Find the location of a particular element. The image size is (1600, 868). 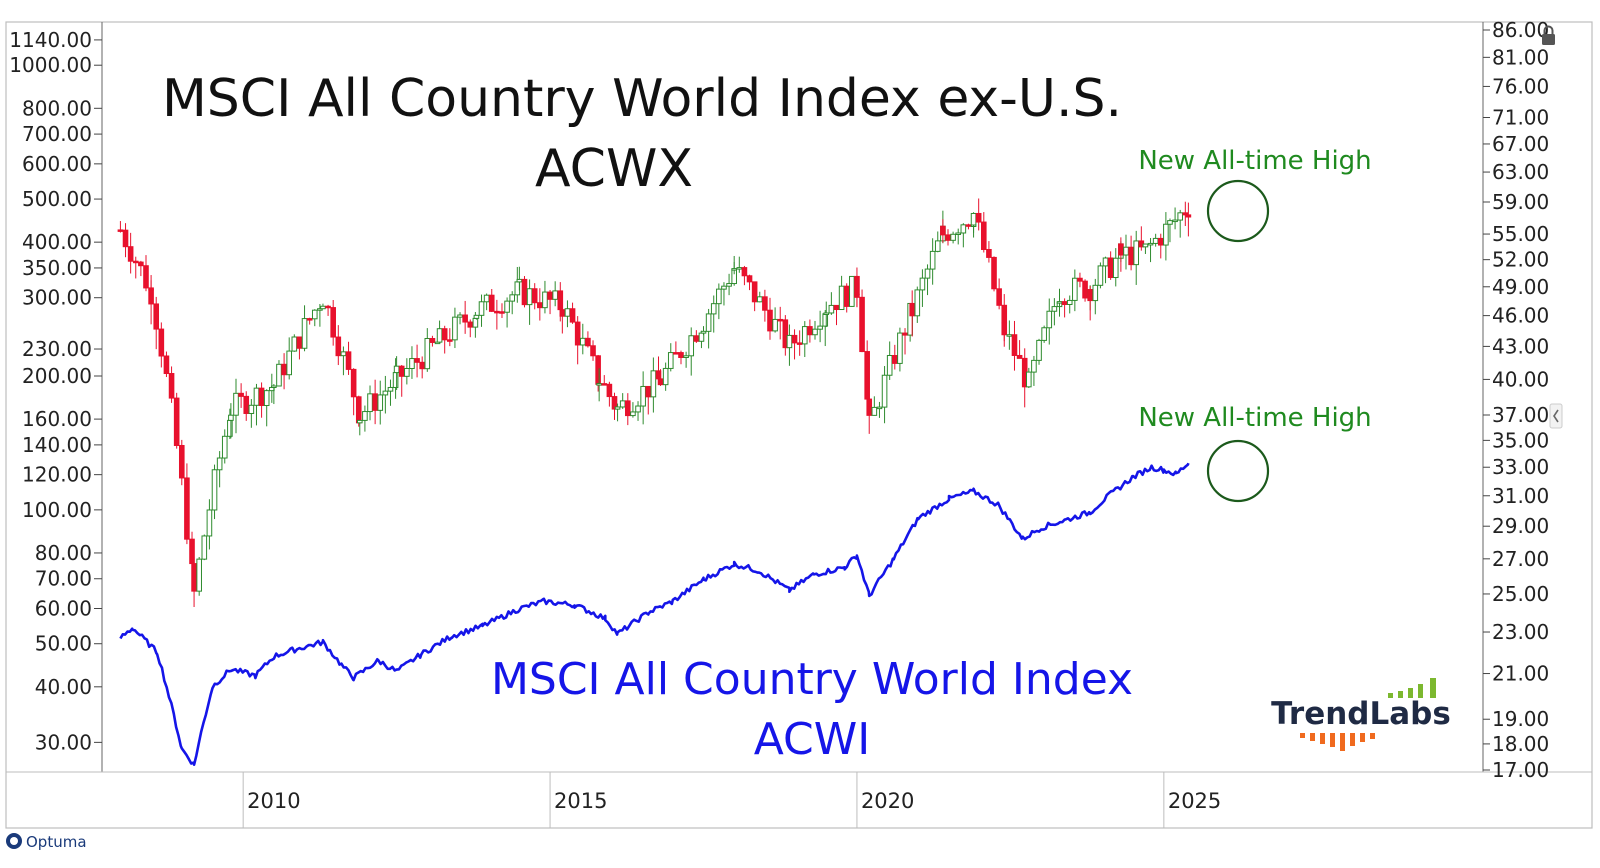

year-tick-label: 2020 is located at coordinates (887, 801).